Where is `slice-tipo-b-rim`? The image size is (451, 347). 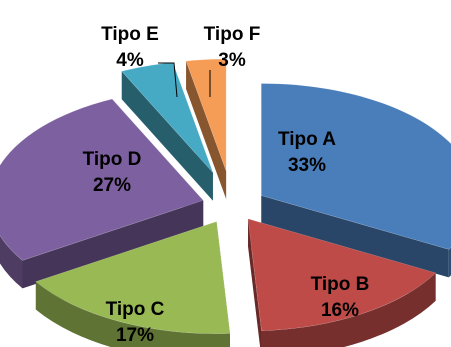
slice-tipo-b-rim is located at coordinates (348, 309).